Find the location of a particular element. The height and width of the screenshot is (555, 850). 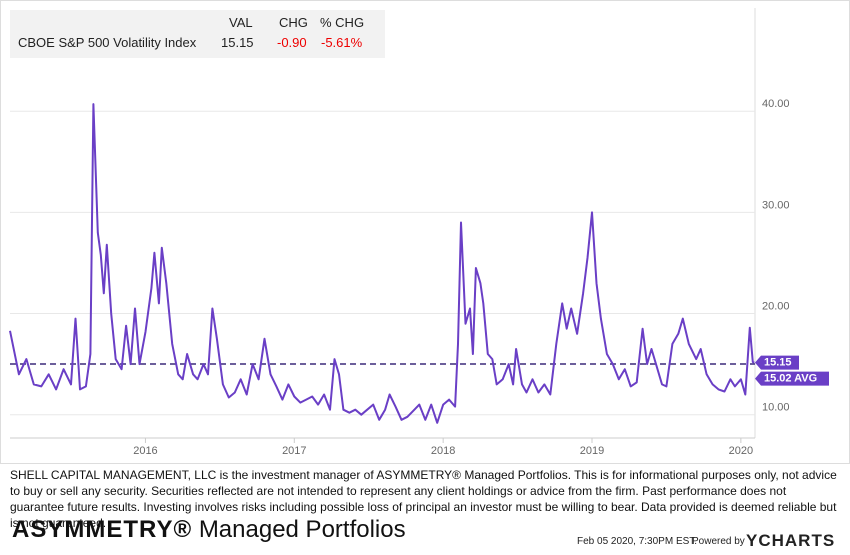

percent-change: -5.61% is located at coordinates (342, 42).